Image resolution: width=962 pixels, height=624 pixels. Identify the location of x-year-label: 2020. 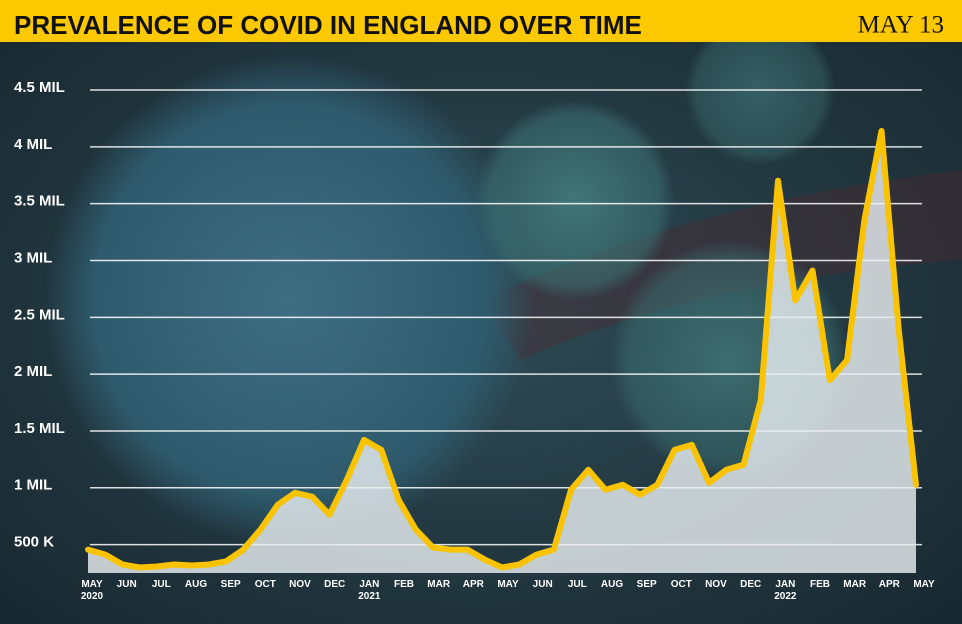
(92, 596).